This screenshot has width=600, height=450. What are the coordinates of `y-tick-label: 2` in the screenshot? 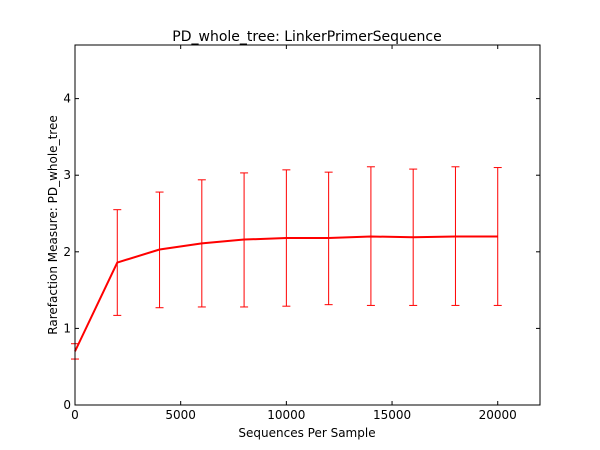 It's located at (67, 252).